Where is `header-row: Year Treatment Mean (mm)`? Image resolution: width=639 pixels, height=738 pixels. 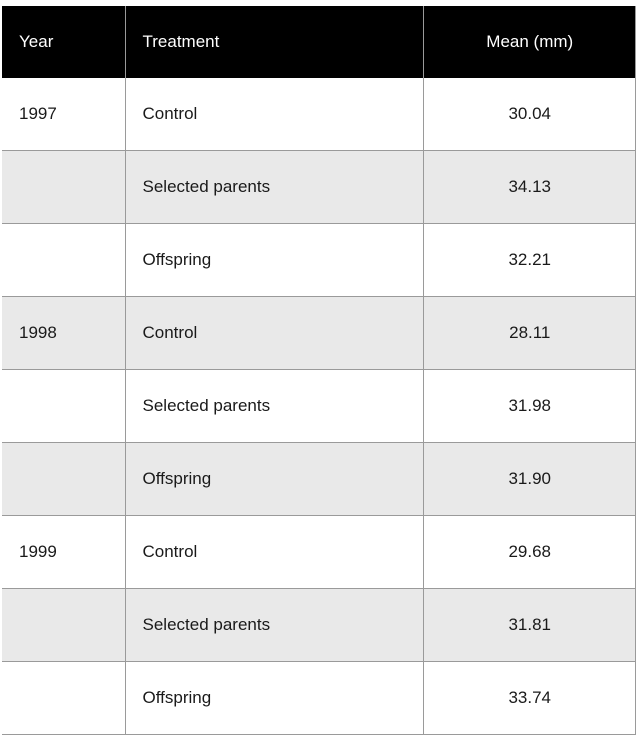 header-row: Year Treatment Mean (mm) is located at coordinates (319, 42).